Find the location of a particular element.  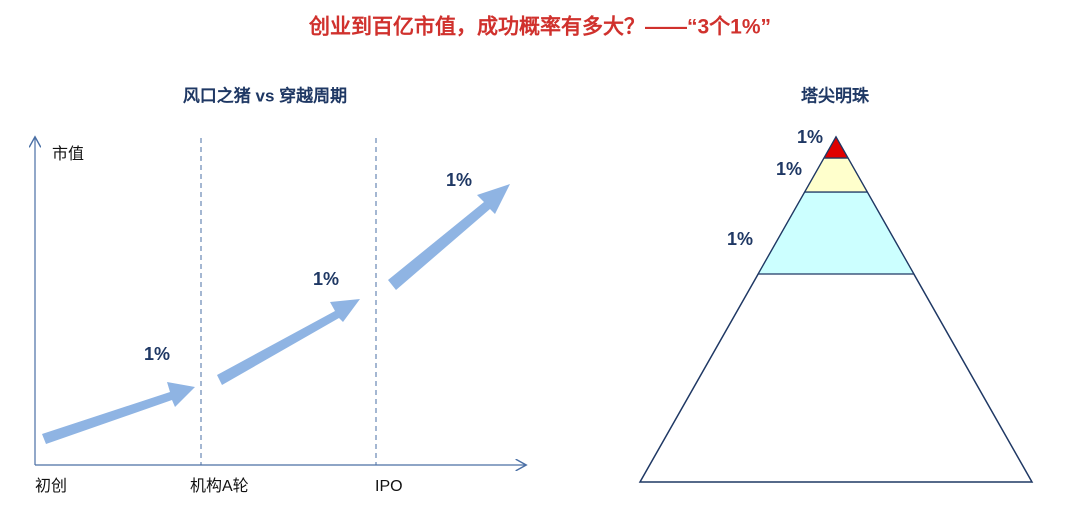

panel-title: 塔尖明珠 is located at coordinates (835, 95).